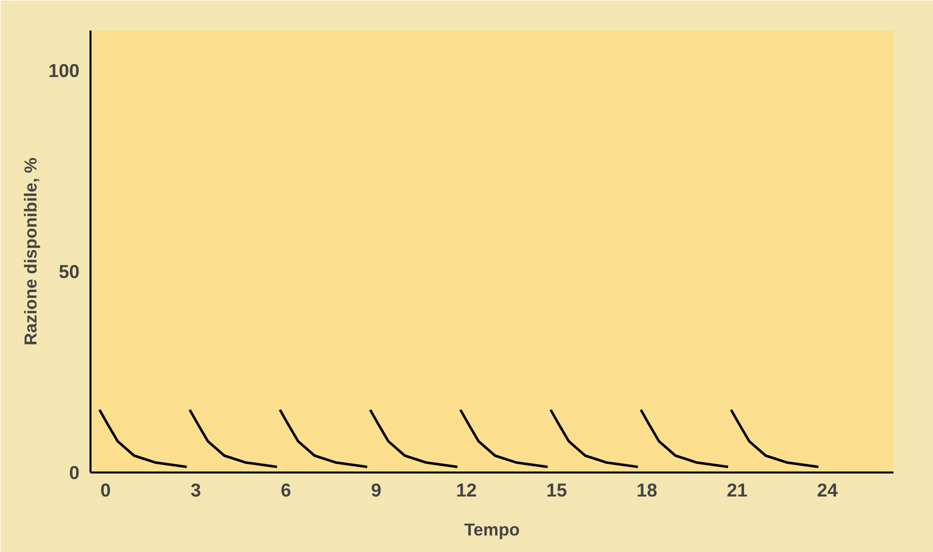 The width and height of the screenshot is (933, 552). I want to click on x-tick-label: 9, so click(376, 490).